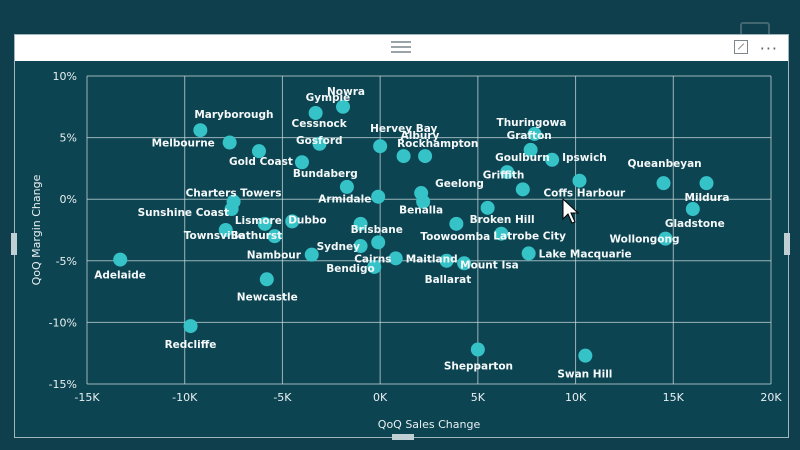  Describe the element at coordinates (185, 397) in the screenshot. I see `x-tick-label: -10K` at that location.